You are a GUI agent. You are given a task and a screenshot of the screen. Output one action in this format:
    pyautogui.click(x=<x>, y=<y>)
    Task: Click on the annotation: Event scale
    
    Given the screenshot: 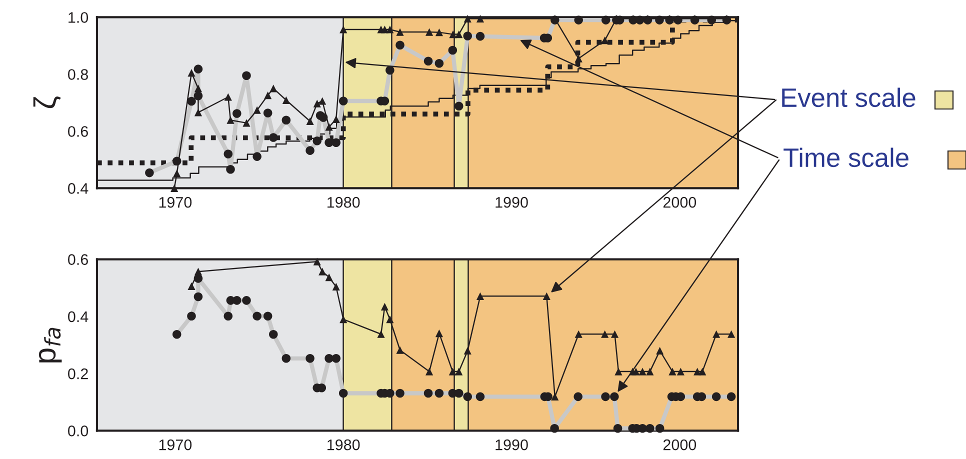 What is the action you would take?
    pyautogui.click(x=849, y=98)
    